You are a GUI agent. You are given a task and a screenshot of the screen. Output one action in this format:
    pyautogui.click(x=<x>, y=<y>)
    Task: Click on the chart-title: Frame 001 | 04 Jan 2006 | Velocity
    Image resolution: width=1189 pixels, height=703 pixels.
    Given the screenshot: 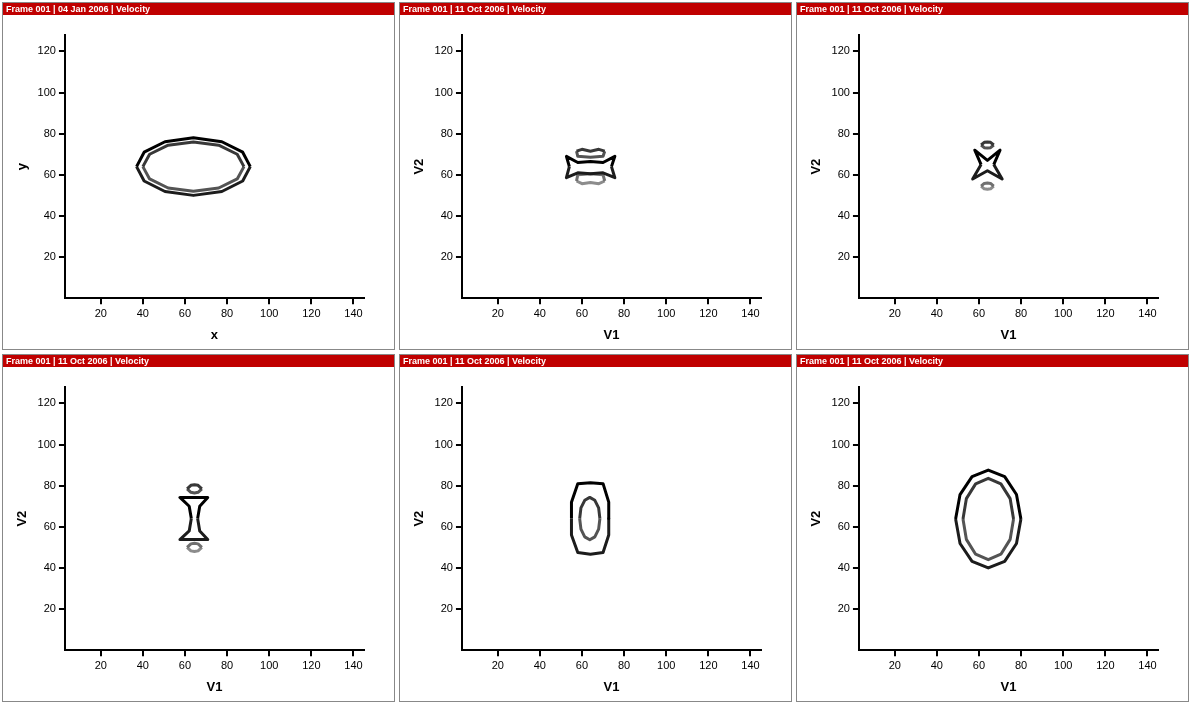 What is the action you would take?
    pyautogui.click(x=198, y=9)
    